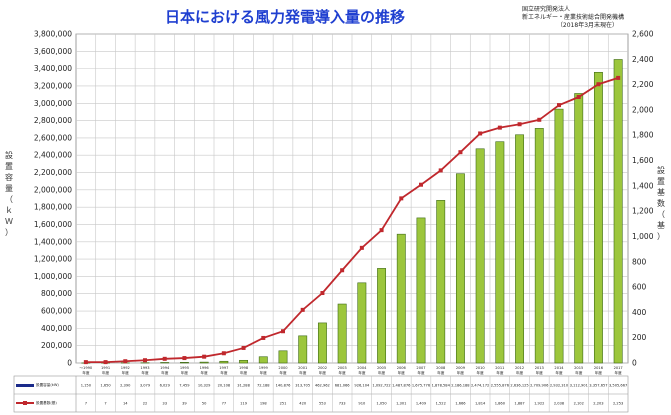  What do you see at coordinates (639, 337) in the screenshot?
I see `y2-tick-label: 200` at bounding box center [639, 337].